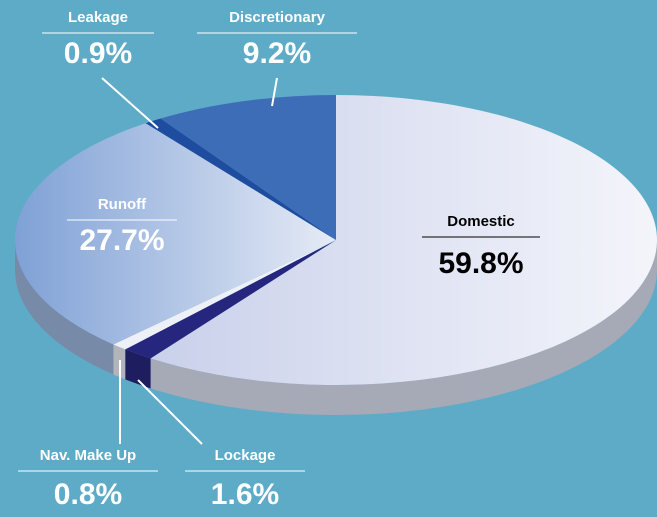 The height and width of the screenshot is (517, 657). What do you see at coordinates (277, 53) in the screenshot?
I see `slice-value: 9.2%` at bounding box center [277, 53].